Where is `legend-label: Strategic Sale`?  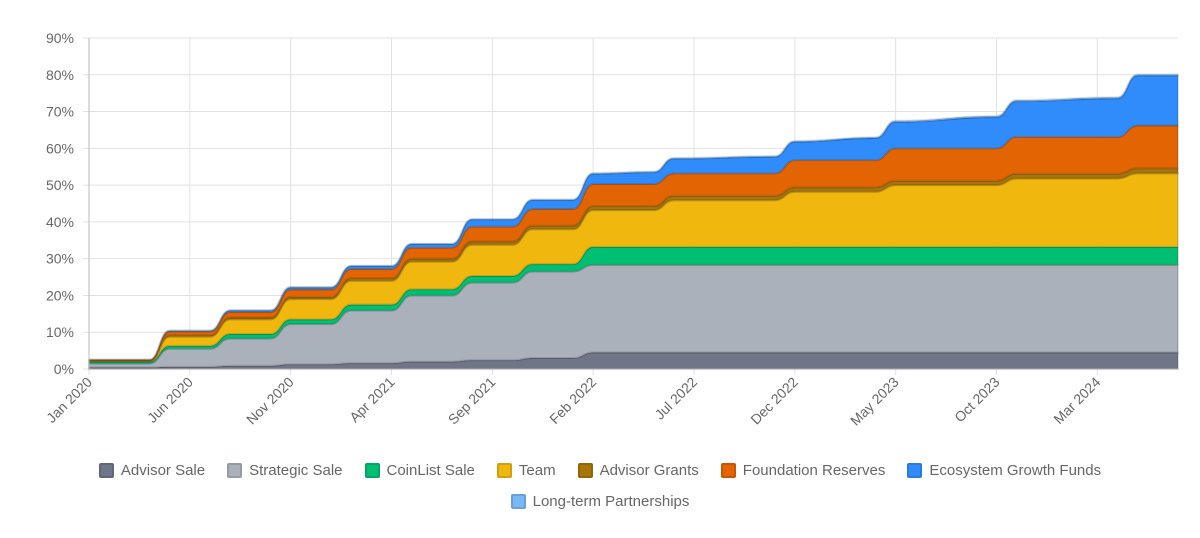
legend-label: Strategic Sale is located at coordinates (296, 470).